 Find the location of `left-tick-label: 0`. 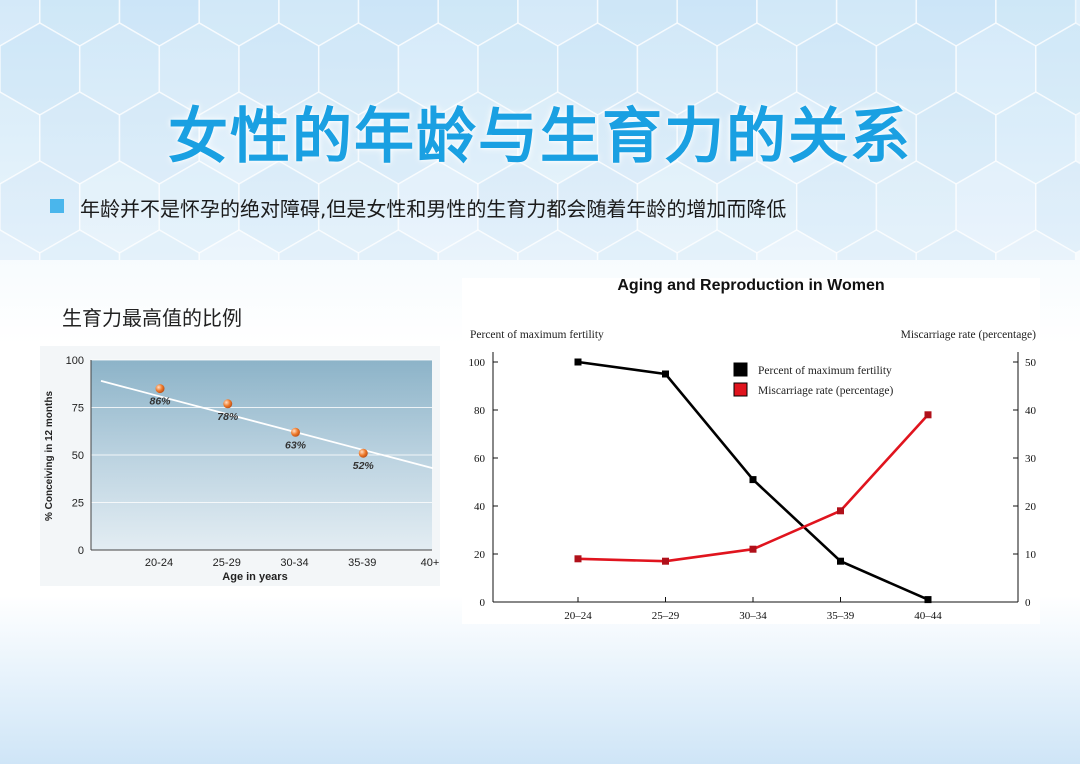

left-tick-label: 0 is located at coordinates (483, 603).